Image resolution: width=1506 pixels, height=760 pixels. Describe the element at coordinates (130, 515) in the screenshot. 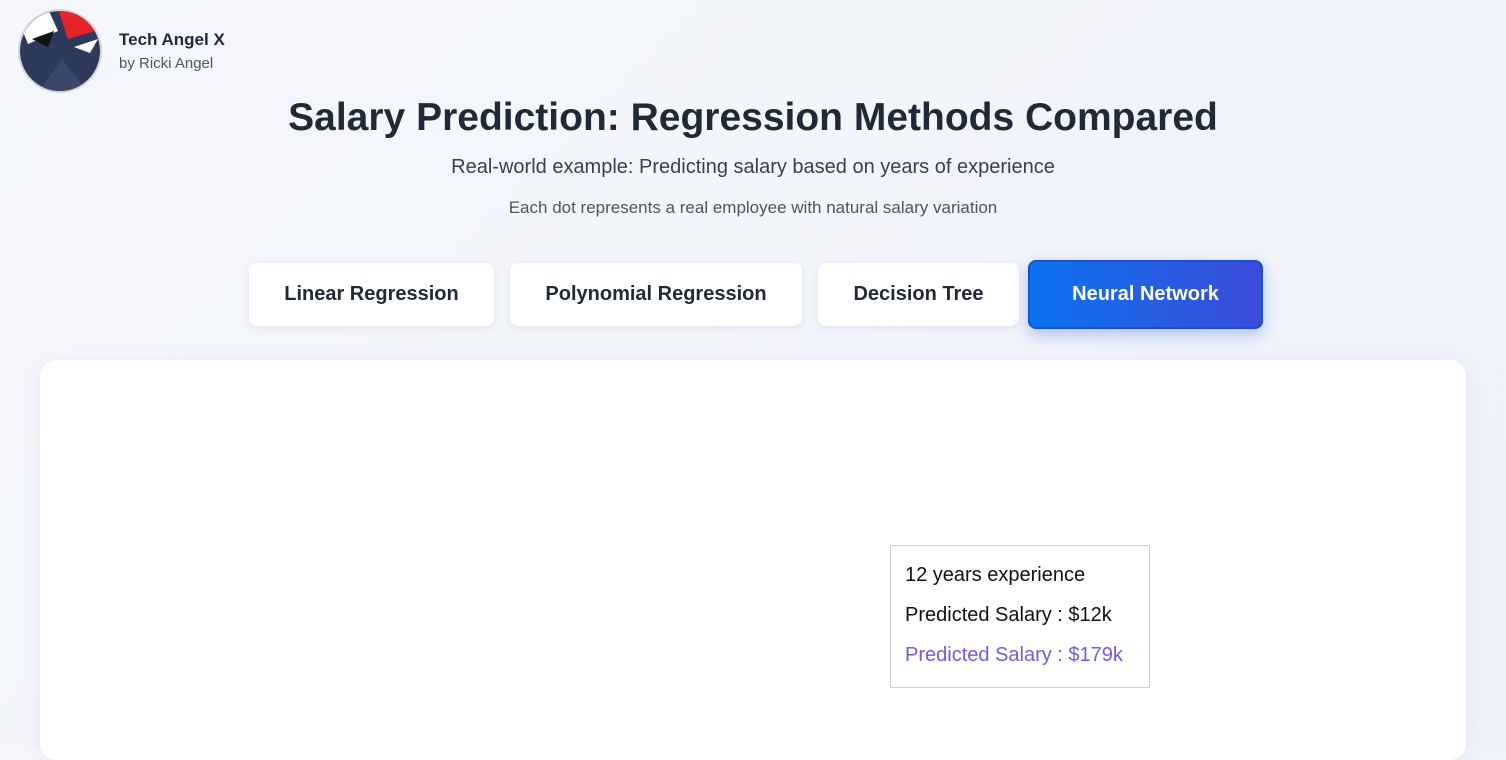

I see `y-tick-label: 180` at that location.